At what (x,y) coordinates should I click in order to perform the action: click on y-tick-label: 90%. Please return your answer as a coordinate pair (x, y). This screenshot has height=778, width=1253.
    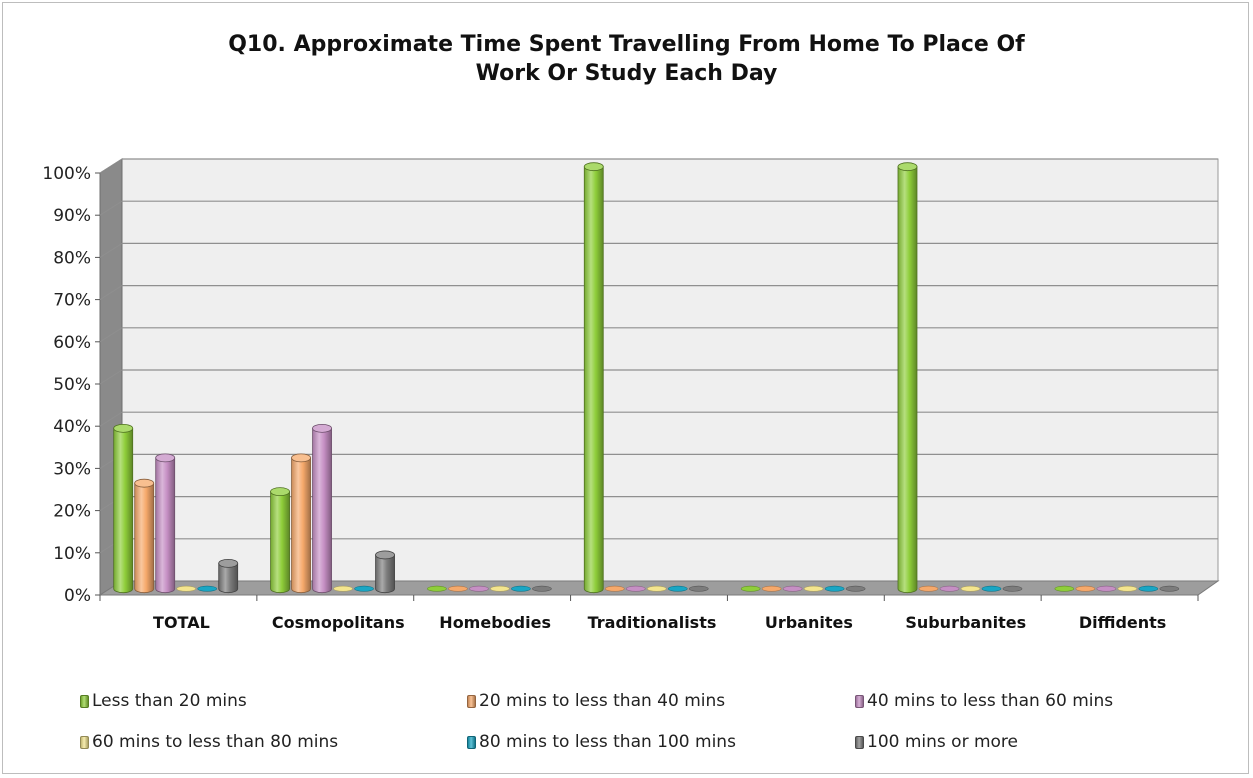
    Looking at the image, I should click on (72, 216).